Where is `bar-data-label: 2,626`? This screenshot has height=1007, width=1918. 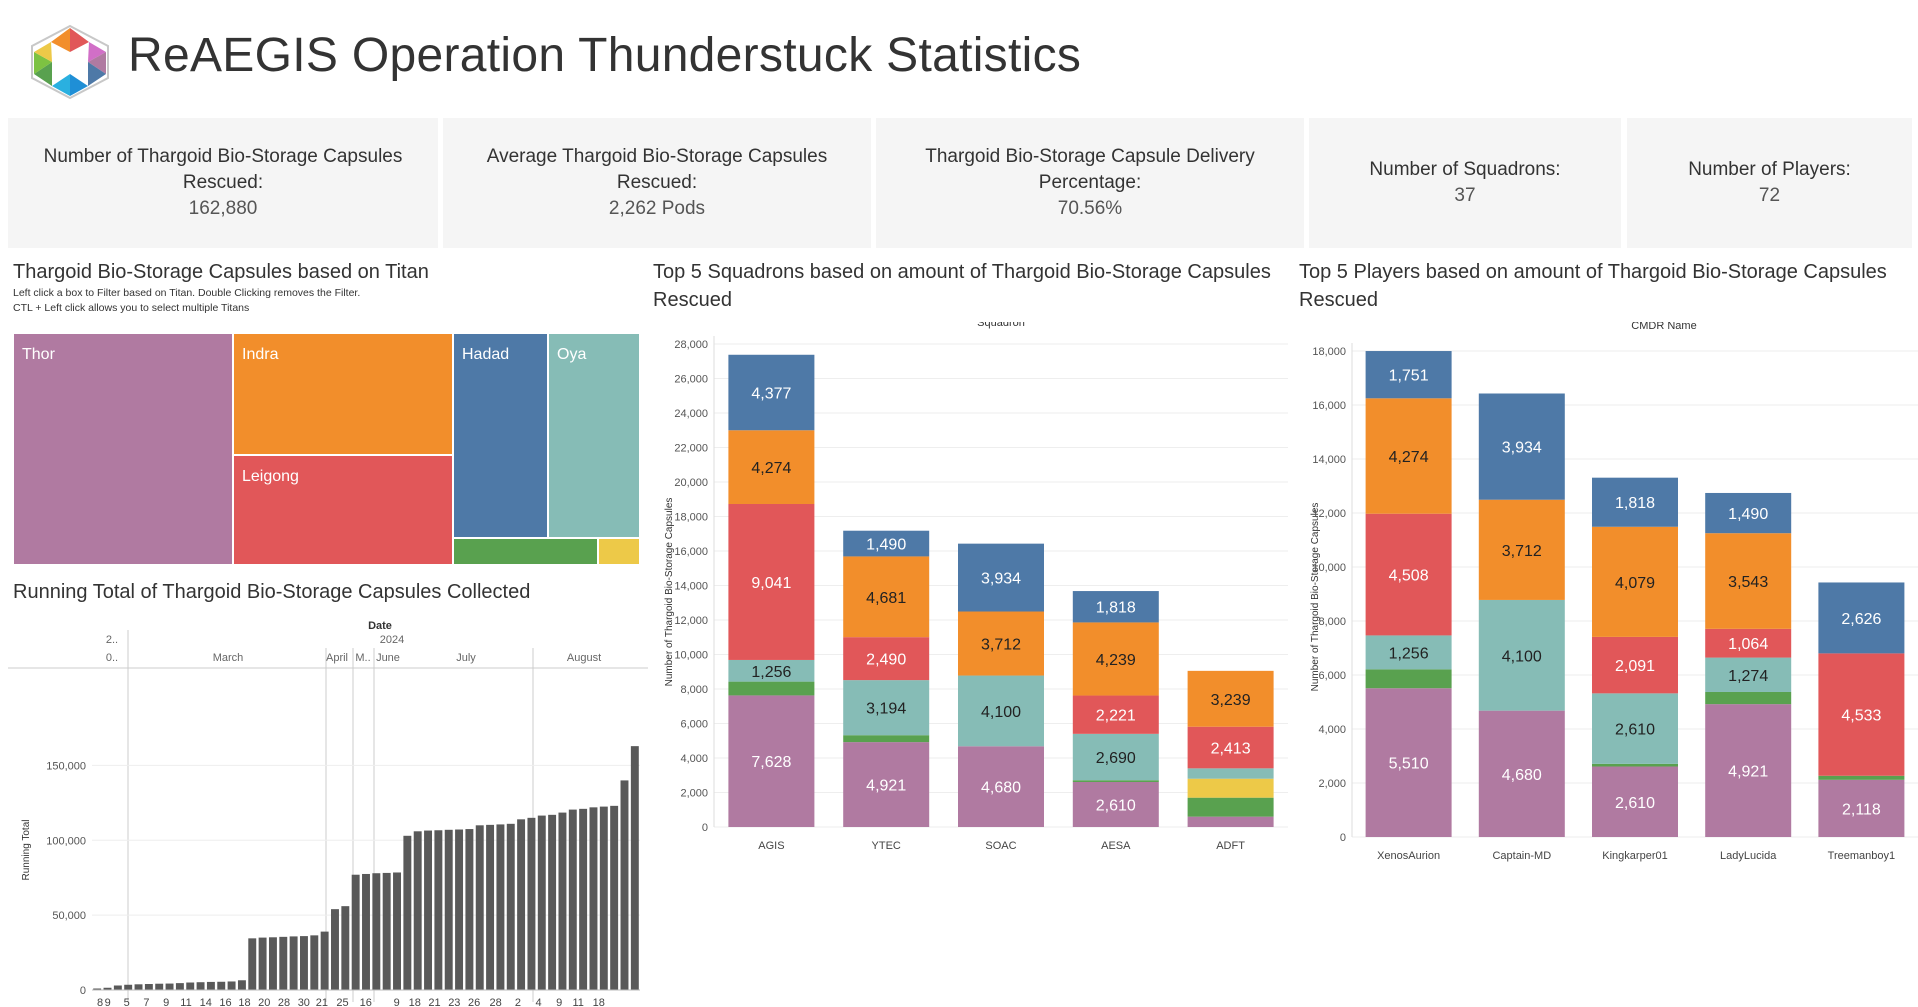
bar-data-label: 2,626 is located at coordinates (1861, 619).